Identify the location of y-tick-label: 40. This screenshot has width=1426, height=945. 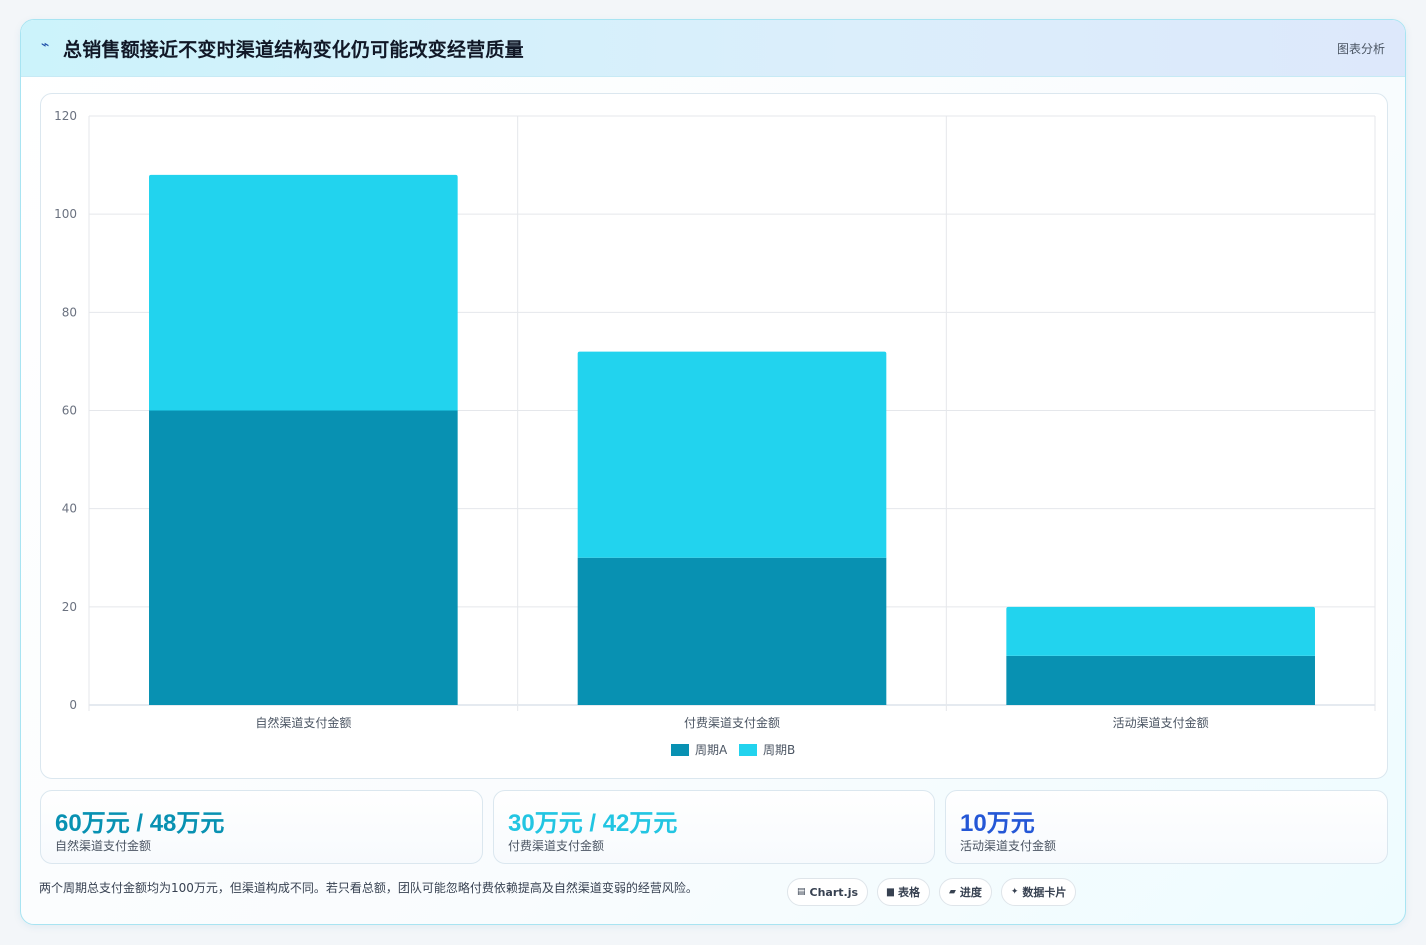
(69, 509).